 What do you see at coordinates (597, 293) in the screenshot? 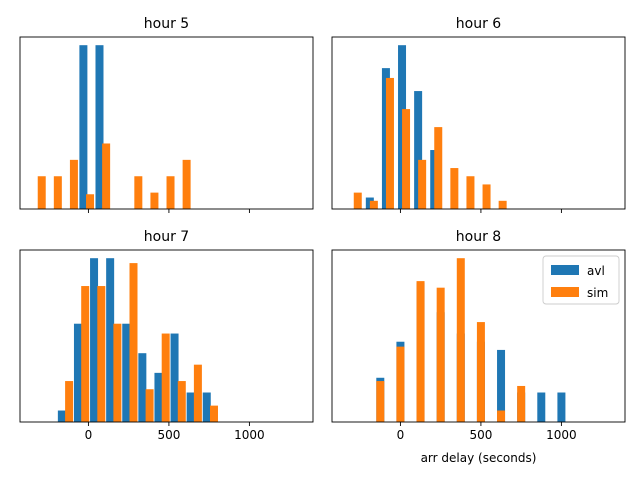
I see `legend-label-sim: sim` at bounding box center [597, 293].